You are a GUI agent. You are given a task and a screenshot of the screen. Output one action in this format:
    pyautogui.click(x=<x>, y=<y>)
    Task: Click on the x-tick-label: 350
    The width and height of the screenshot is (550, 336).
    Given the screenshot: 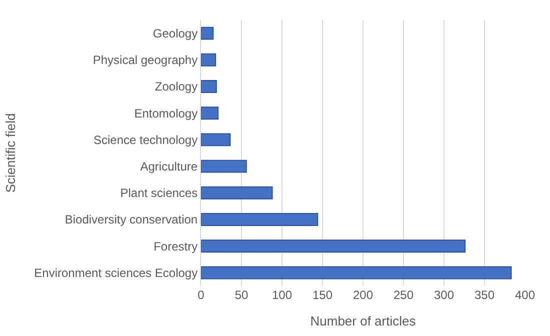 What is the action you would take?
    pyautogui.click(x=484, y=295)
    